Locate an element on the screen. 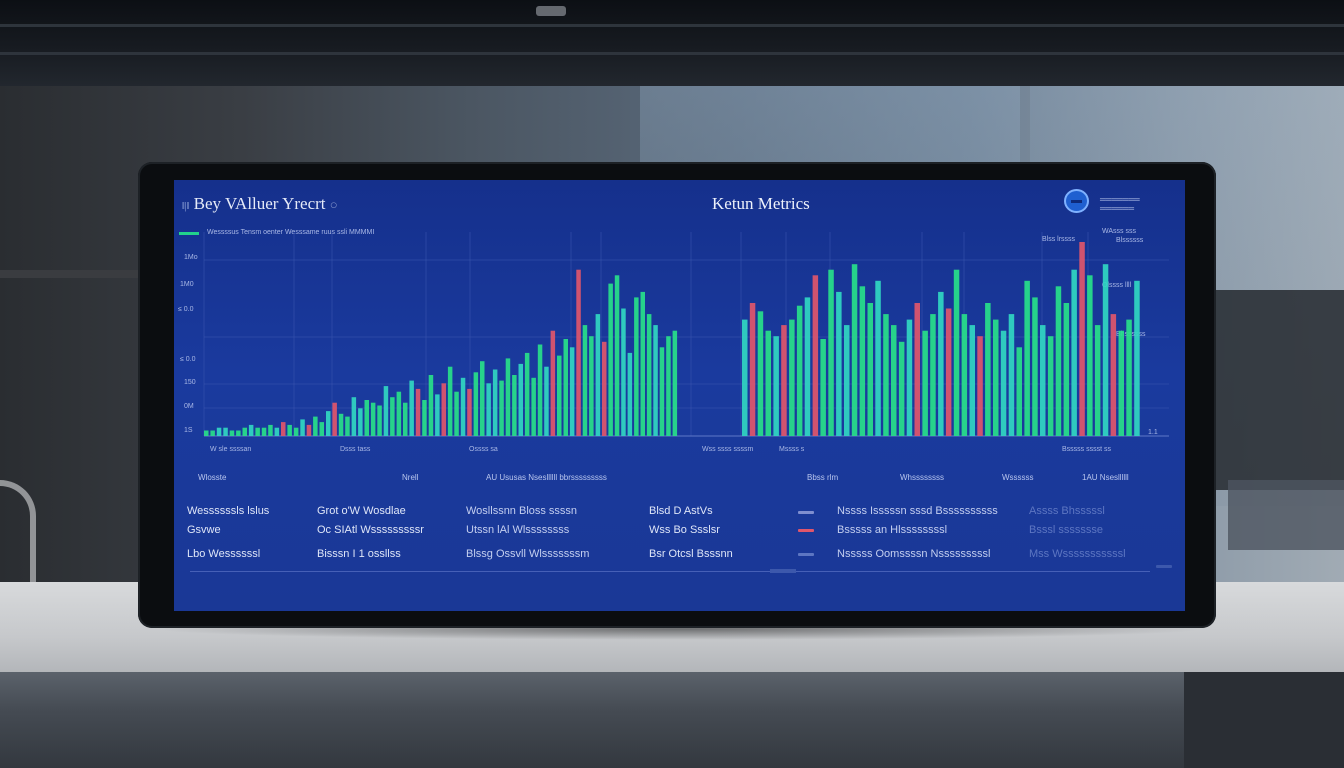  column-header: 1AU Nsesllllll is located at coordinates (1105, 477).